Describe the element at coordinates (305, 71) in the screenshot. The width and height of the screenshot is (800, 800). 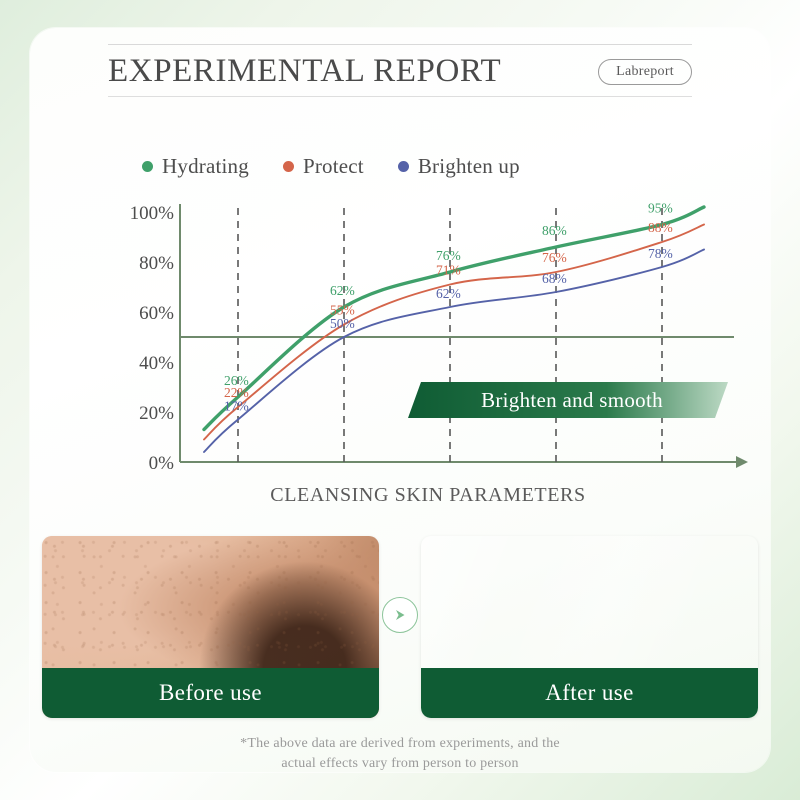
I see `page-title: EXPERIMENTAL REPORT` at that location.